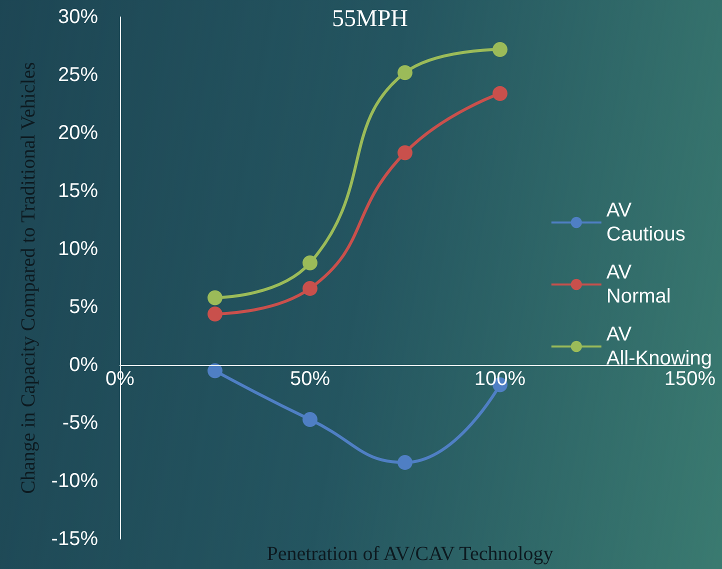  I want to click on y-tick-label: 25%, so click(78, 75).